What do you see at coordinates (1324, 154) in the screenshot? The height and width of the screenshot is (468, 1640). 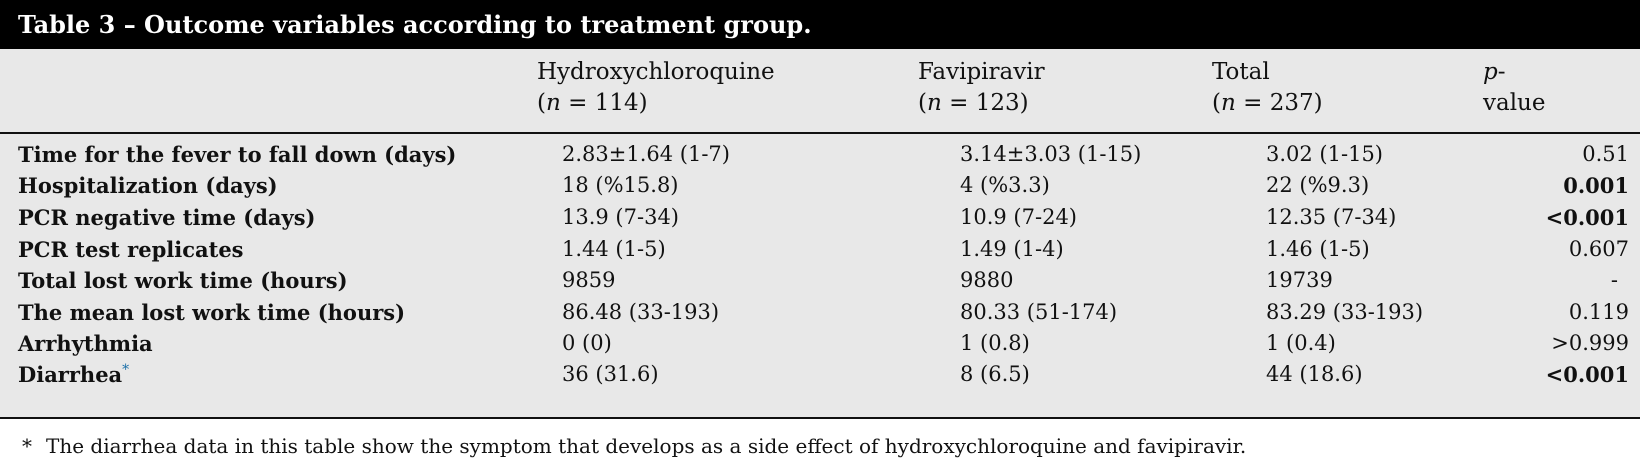 I see `cell-total: 3.02 (1-15)` at bounding box center [1324, 154].